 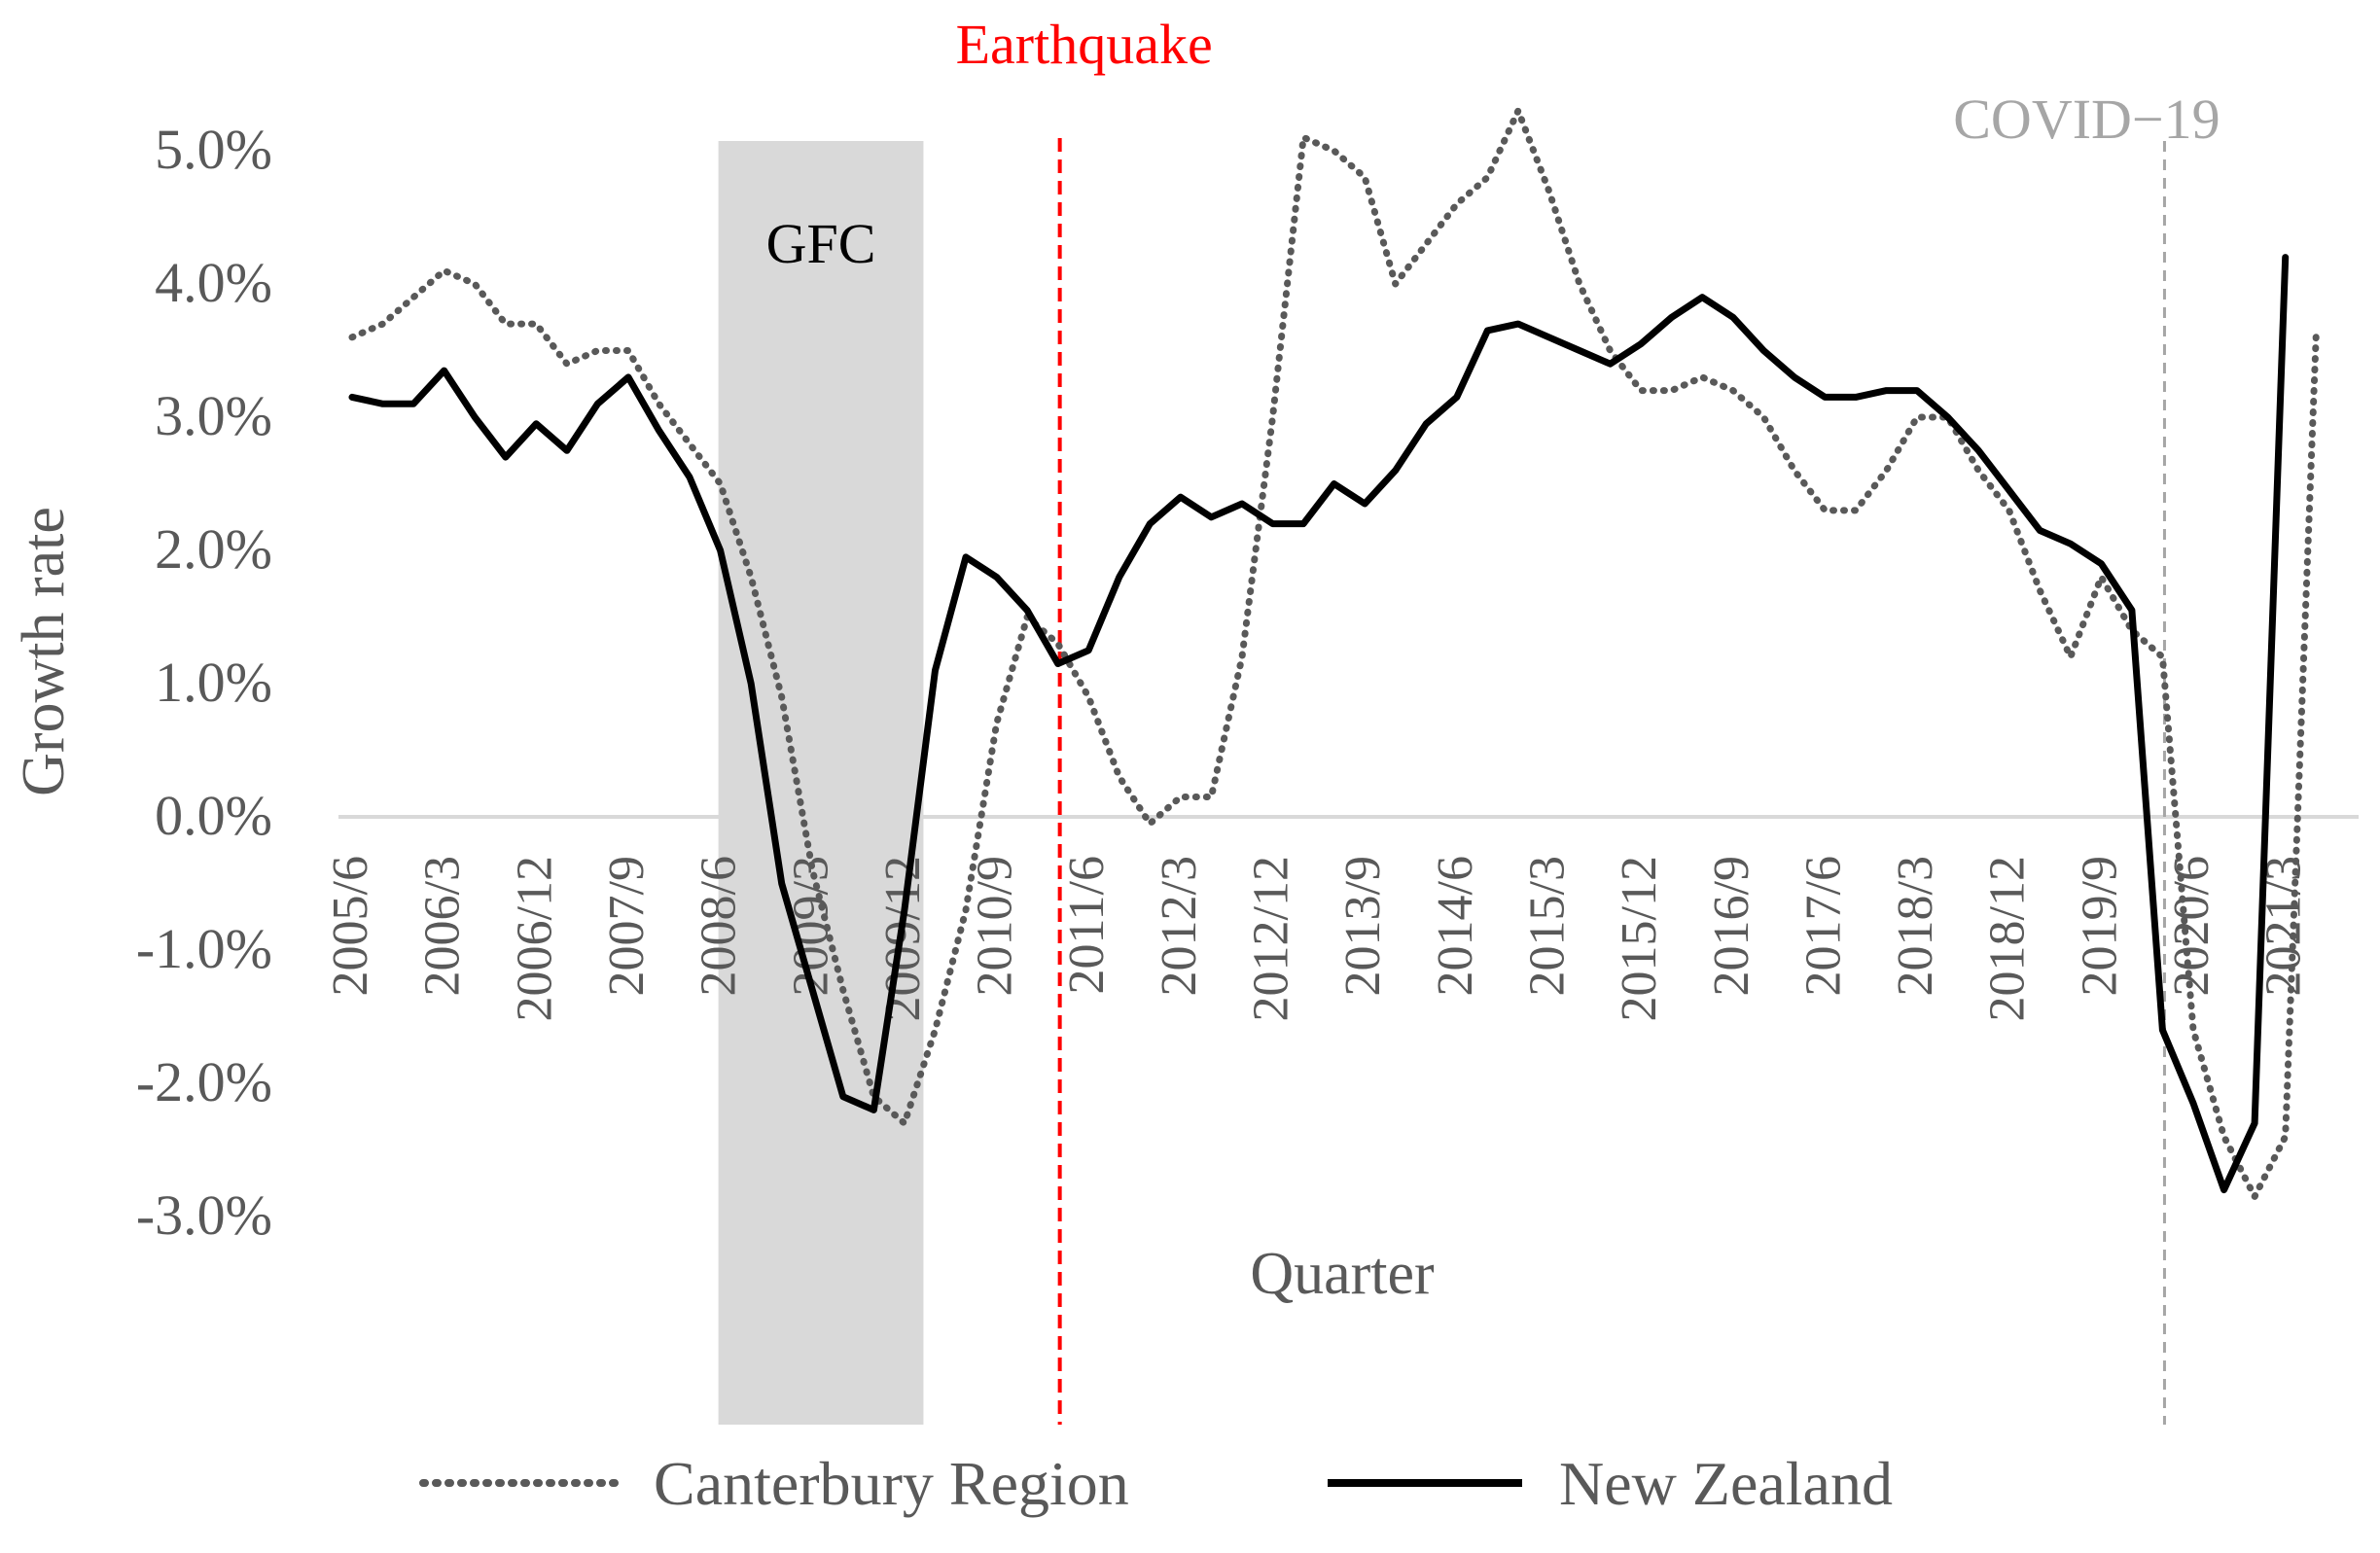 What do you see at coordinates (204, 1215) in the screenshot?
I see `y-tick-label: -3.0%` at bounding box center [204, 1215].